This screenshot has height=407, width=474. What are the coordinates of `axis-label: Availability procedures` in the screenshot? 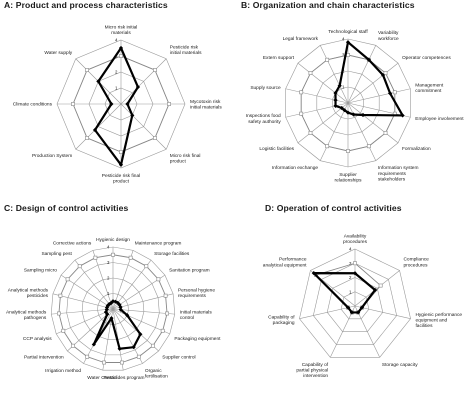 It's located at (355, 239).